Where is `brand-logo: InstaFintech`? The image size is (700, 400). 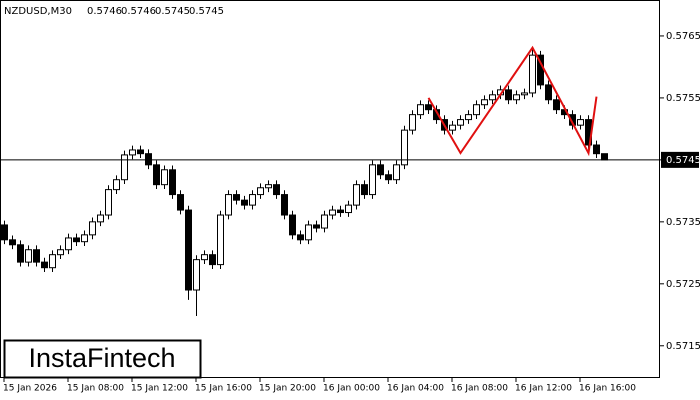
brand-logo: InstaFintech is located at coordinates (101, 358).